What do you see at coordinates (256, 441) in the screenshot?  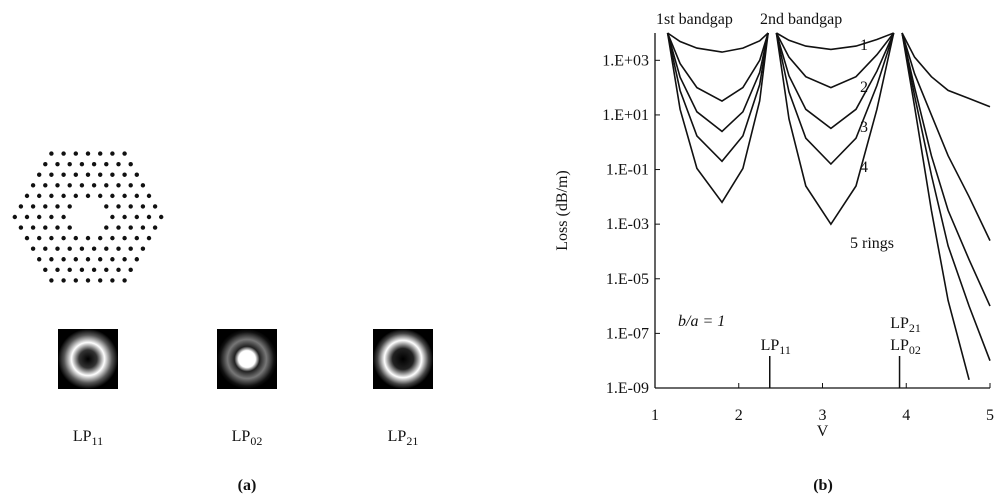 I see `label-sub: 02` at bounding box center [256, 441].